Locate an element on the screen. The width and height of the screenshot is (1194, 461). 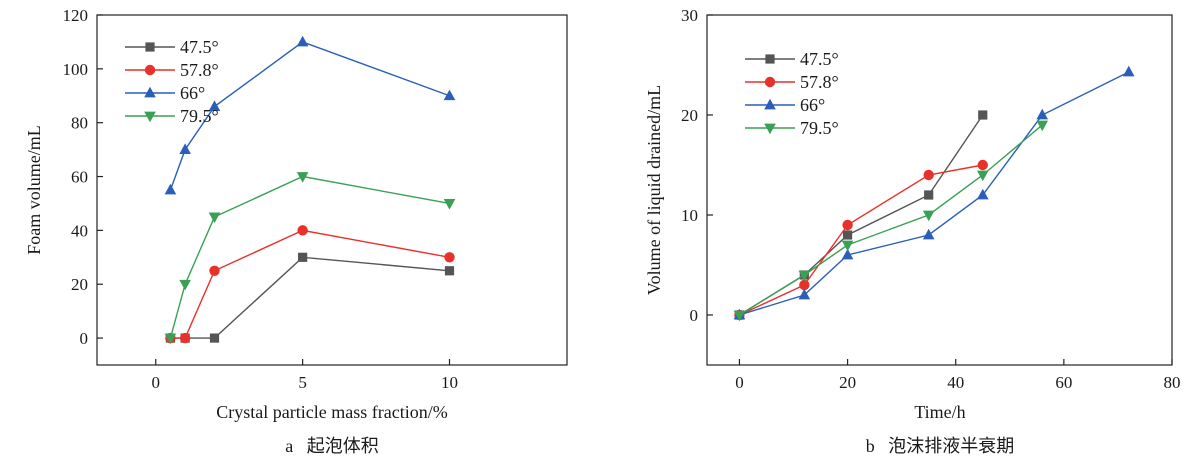
x-tick-label: 80 is located at coordinates (1172, 382).